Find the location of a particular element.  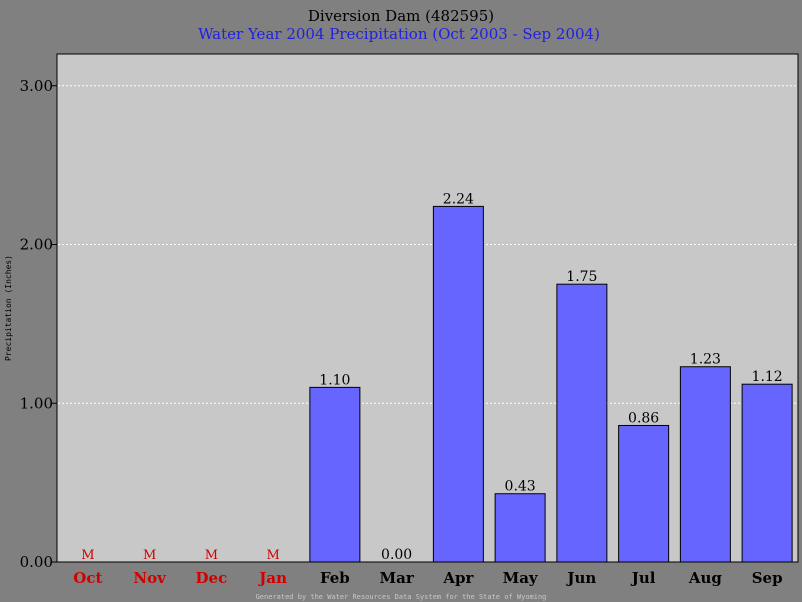

value-label: 1.23 is located at coordinates (705, 360).